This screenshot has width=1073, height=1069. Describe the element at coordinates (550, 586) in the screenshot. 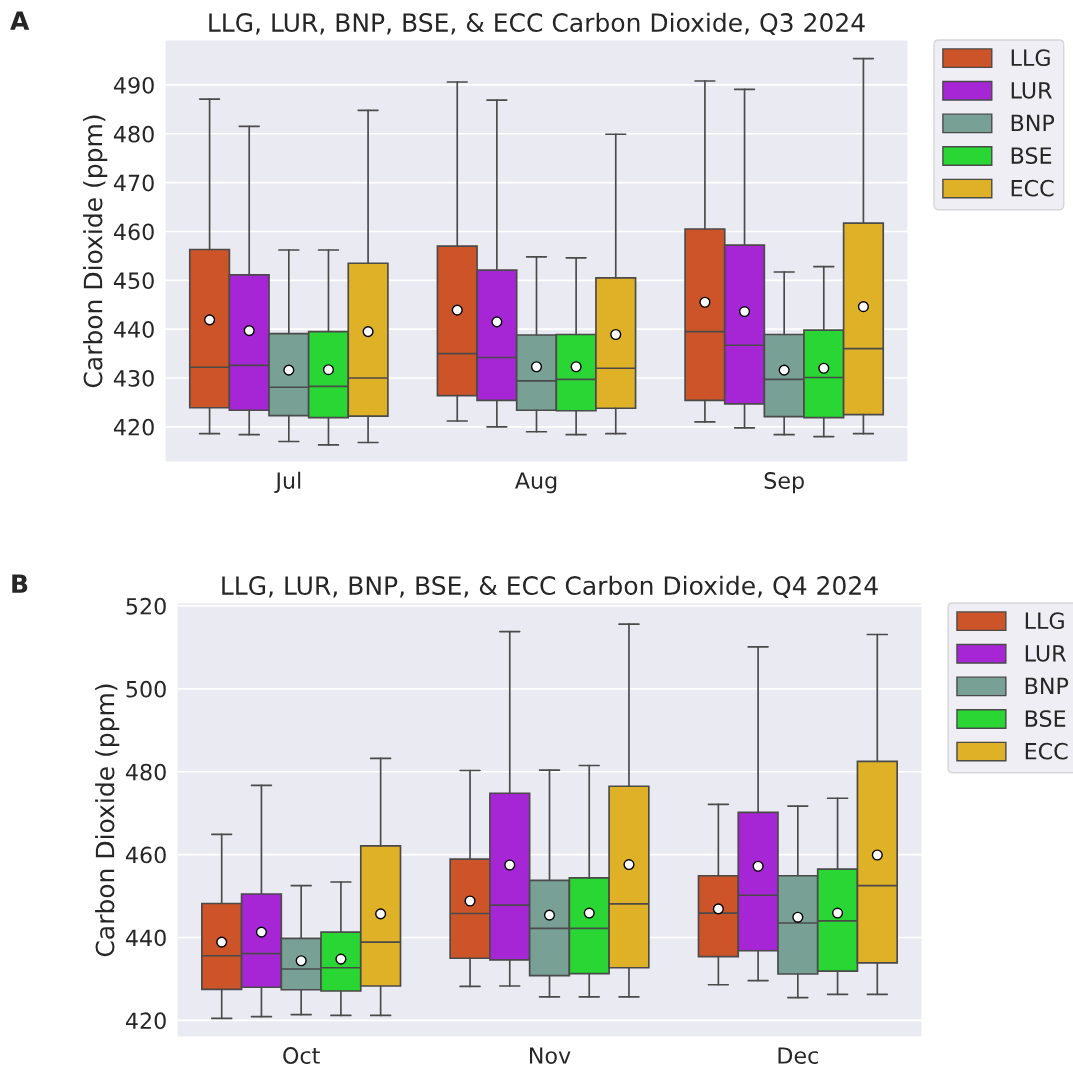

I see `chart-title: LLG, LUR, BNP, BSE, & ECC Carbon Dioxide, Q4 2024` at that location.